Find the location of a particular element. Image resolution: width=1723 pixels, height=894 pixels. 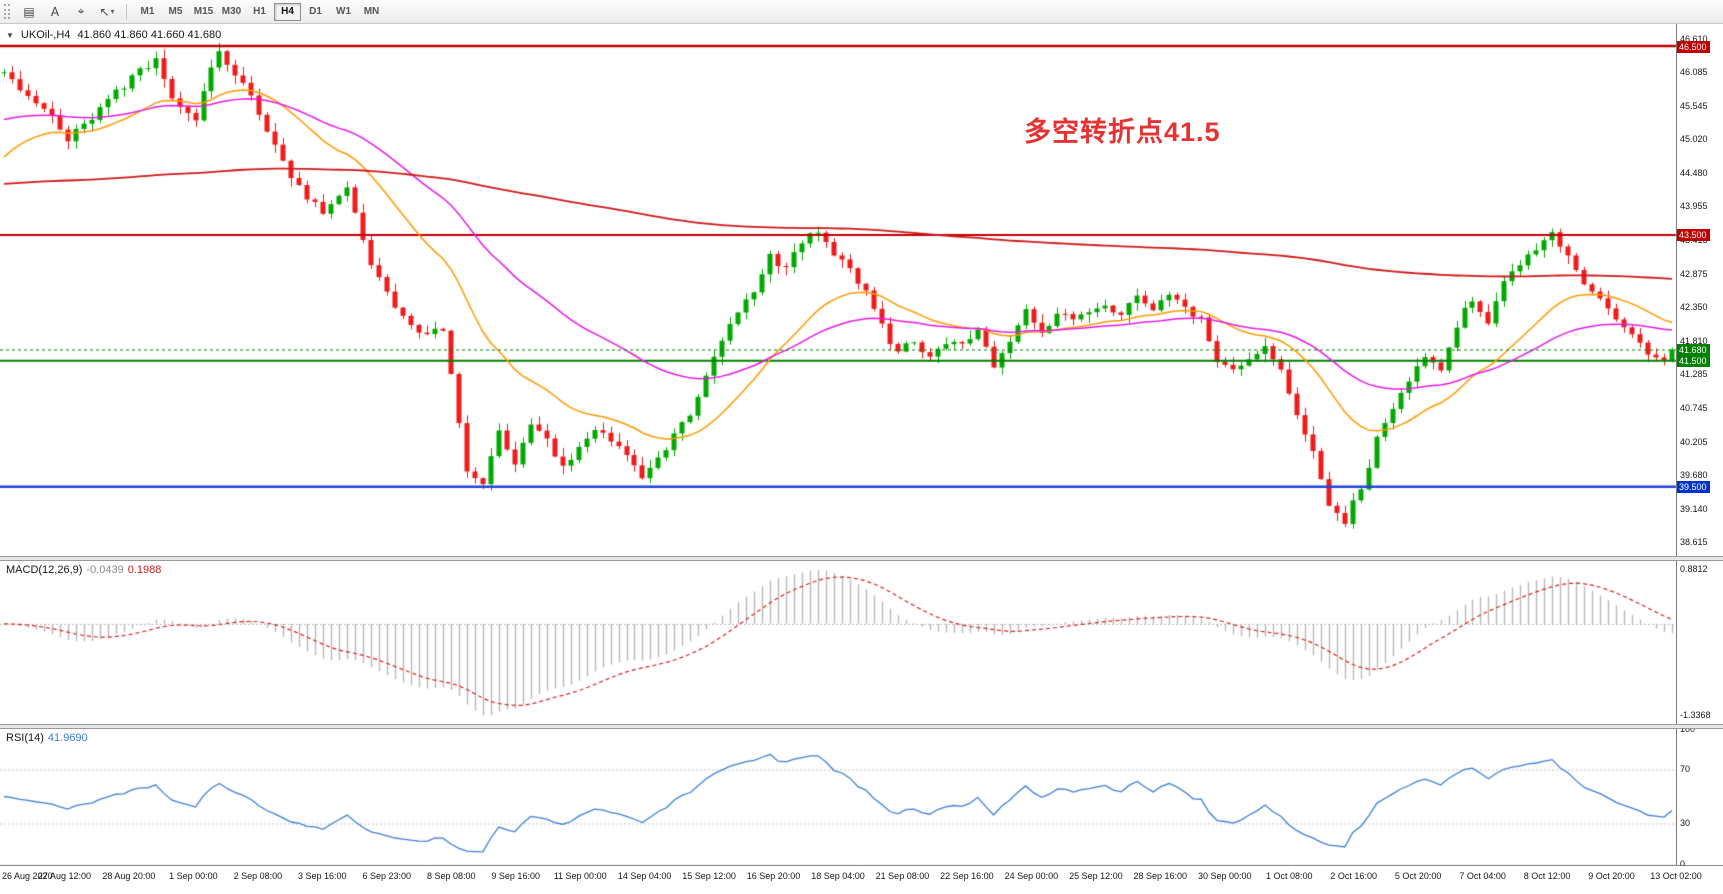

rsi-axis-label: 70 is located at coordinates (1685, 769).